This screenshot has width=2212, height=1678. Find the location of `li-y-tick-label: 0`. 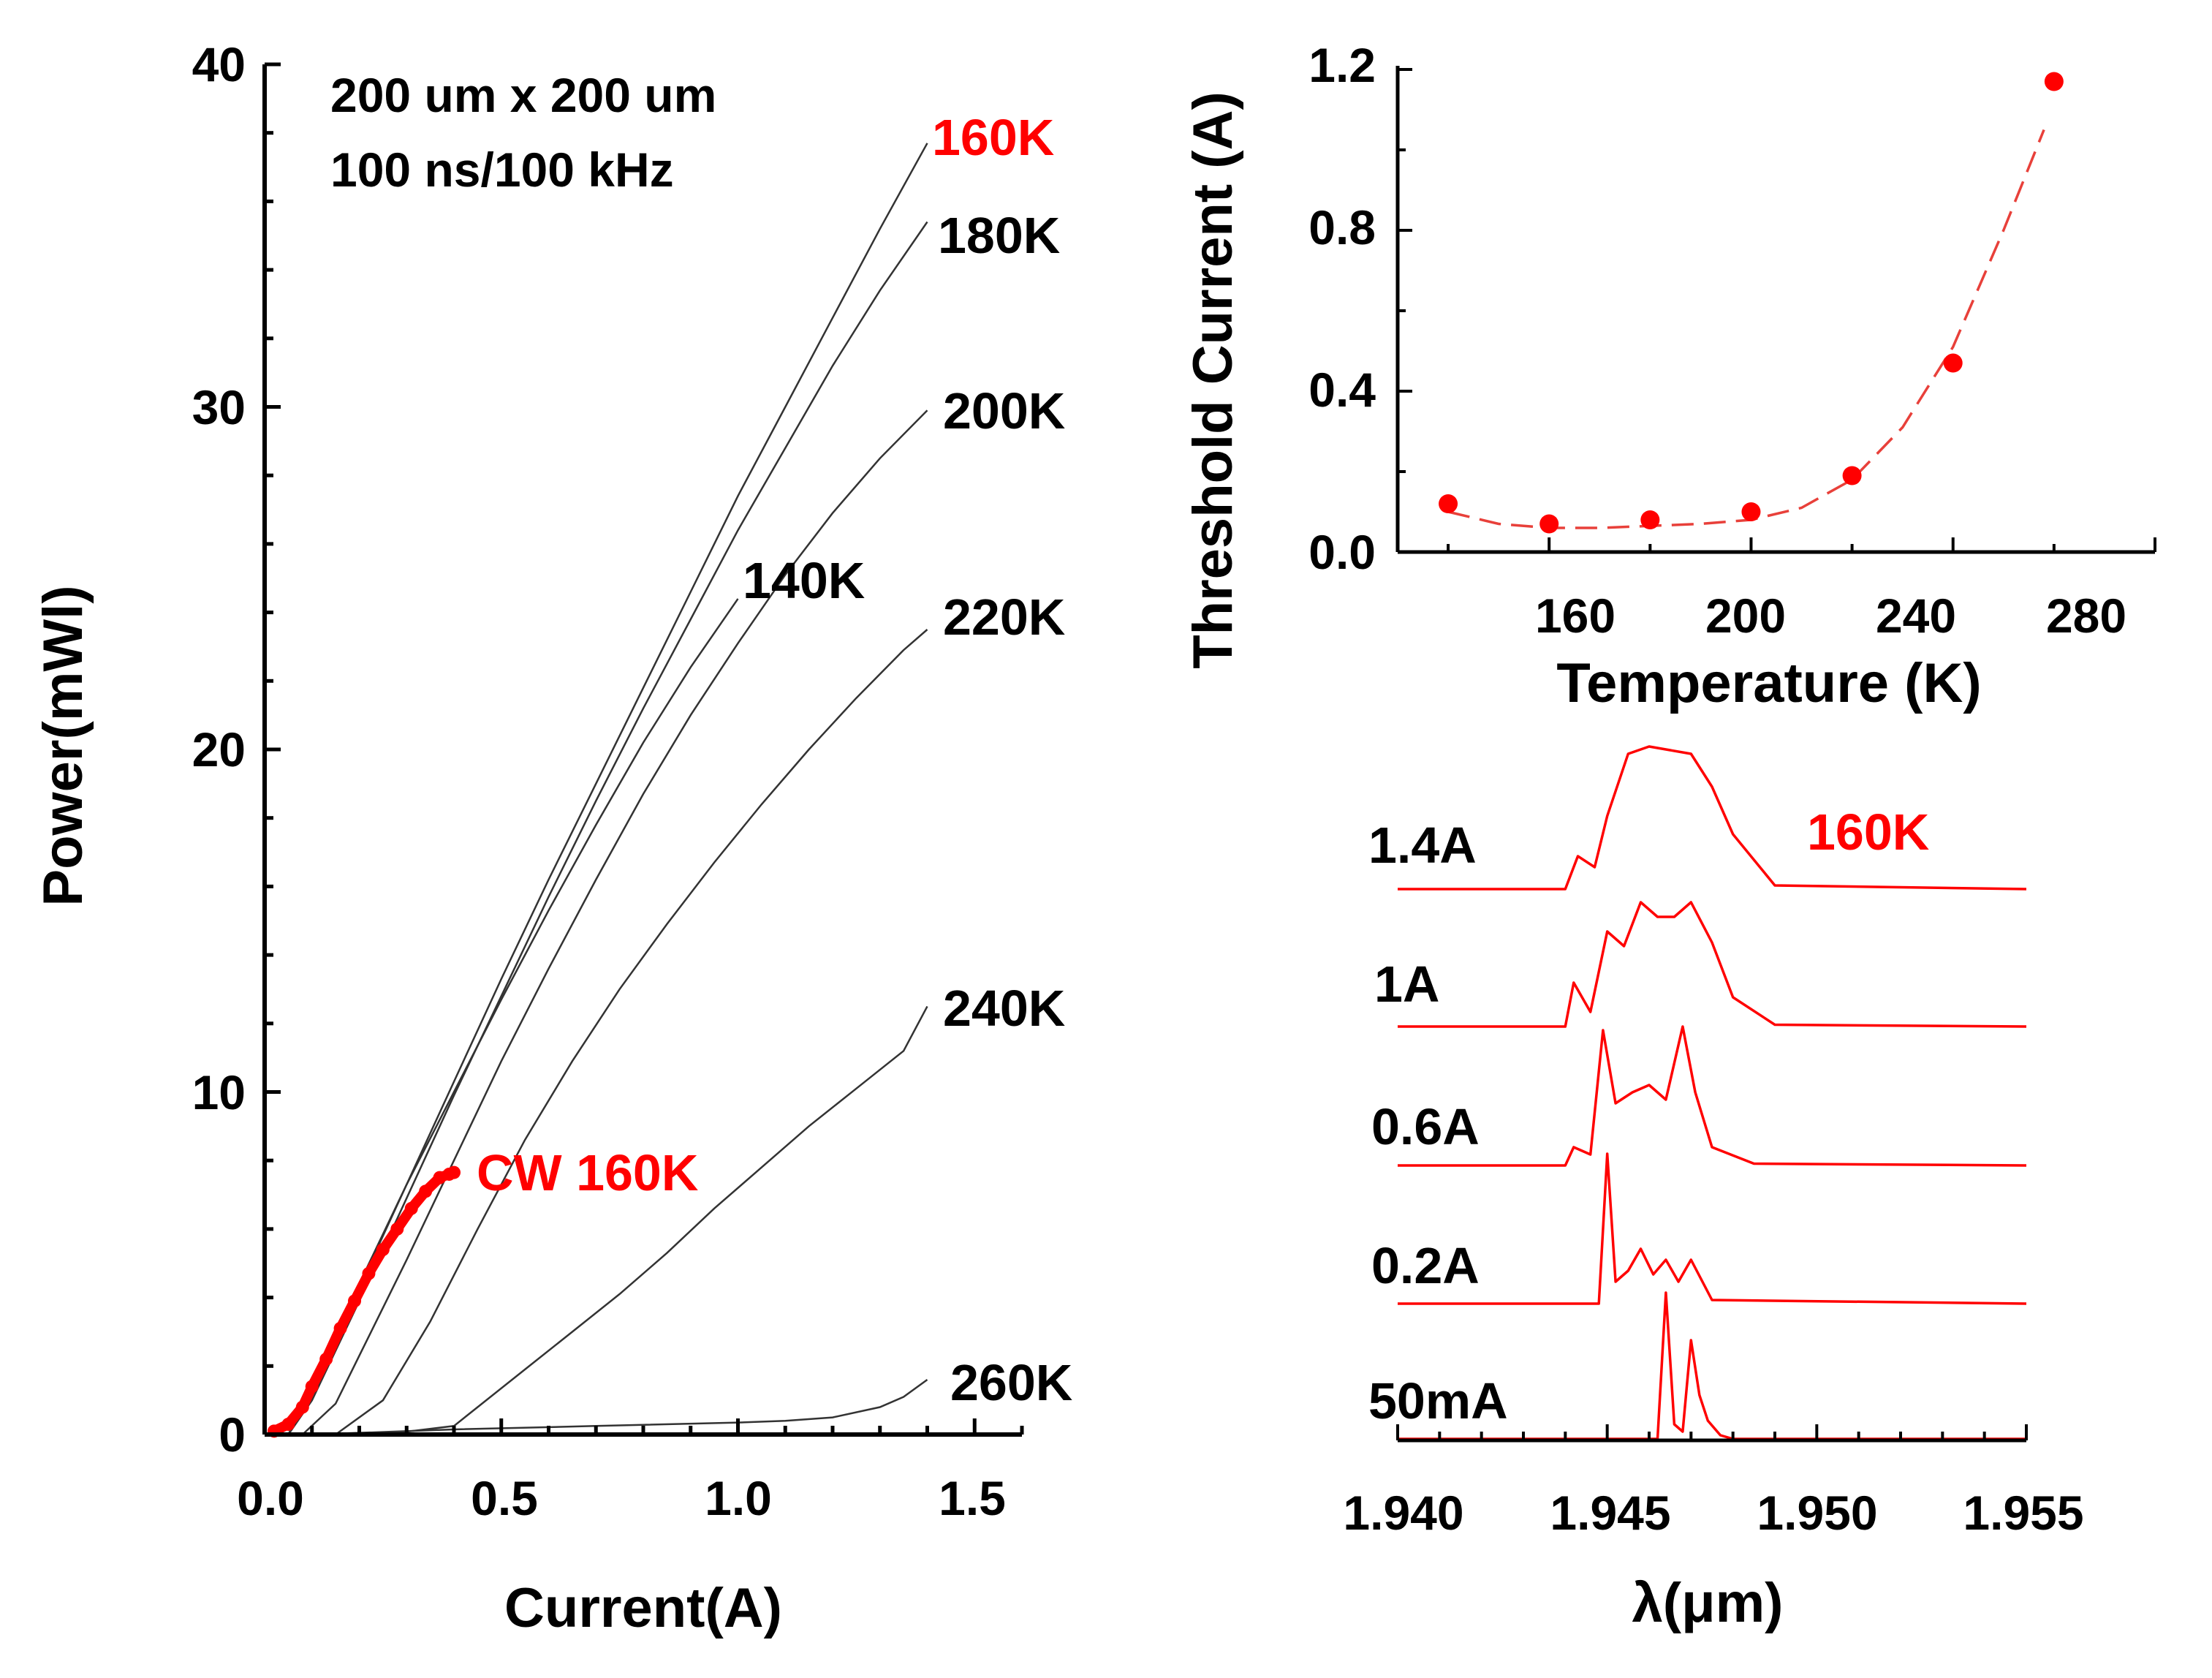

li-y-tick-label: 0 is located at coordinates (232, 1434).